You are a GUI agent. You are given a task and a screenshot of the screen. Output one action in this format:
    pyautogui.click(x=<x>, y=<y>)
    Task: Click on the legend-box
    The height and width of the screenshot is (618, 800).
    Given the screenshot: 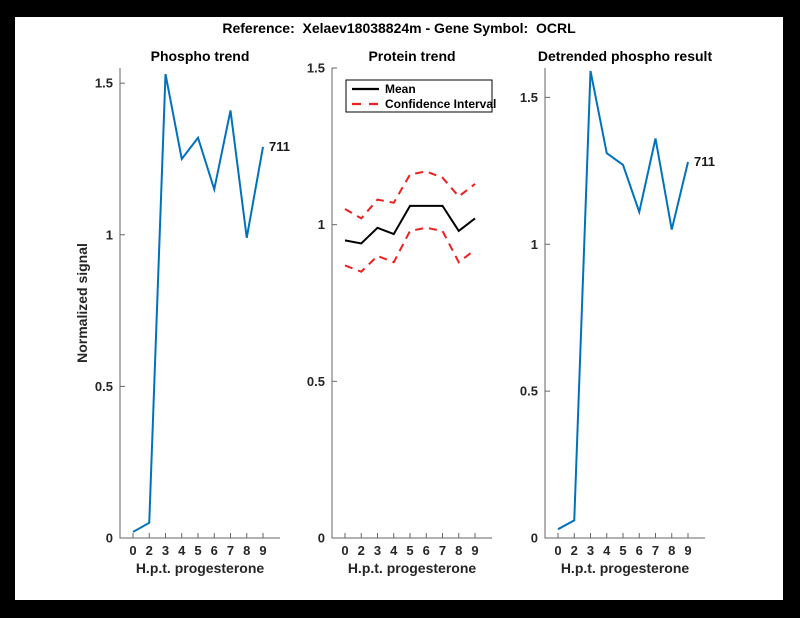 What is the action you would take?
    pyautogui.click(x=419, y=96)
    